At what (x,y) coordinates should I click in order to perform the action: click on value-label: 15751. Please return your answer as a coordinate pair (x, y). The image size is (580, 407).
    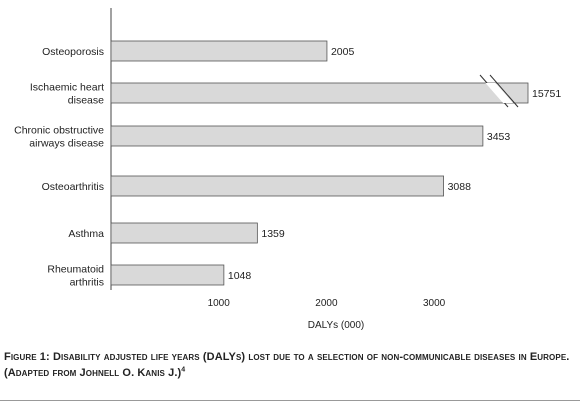
    Looking at the image, I should click on (546, 94).